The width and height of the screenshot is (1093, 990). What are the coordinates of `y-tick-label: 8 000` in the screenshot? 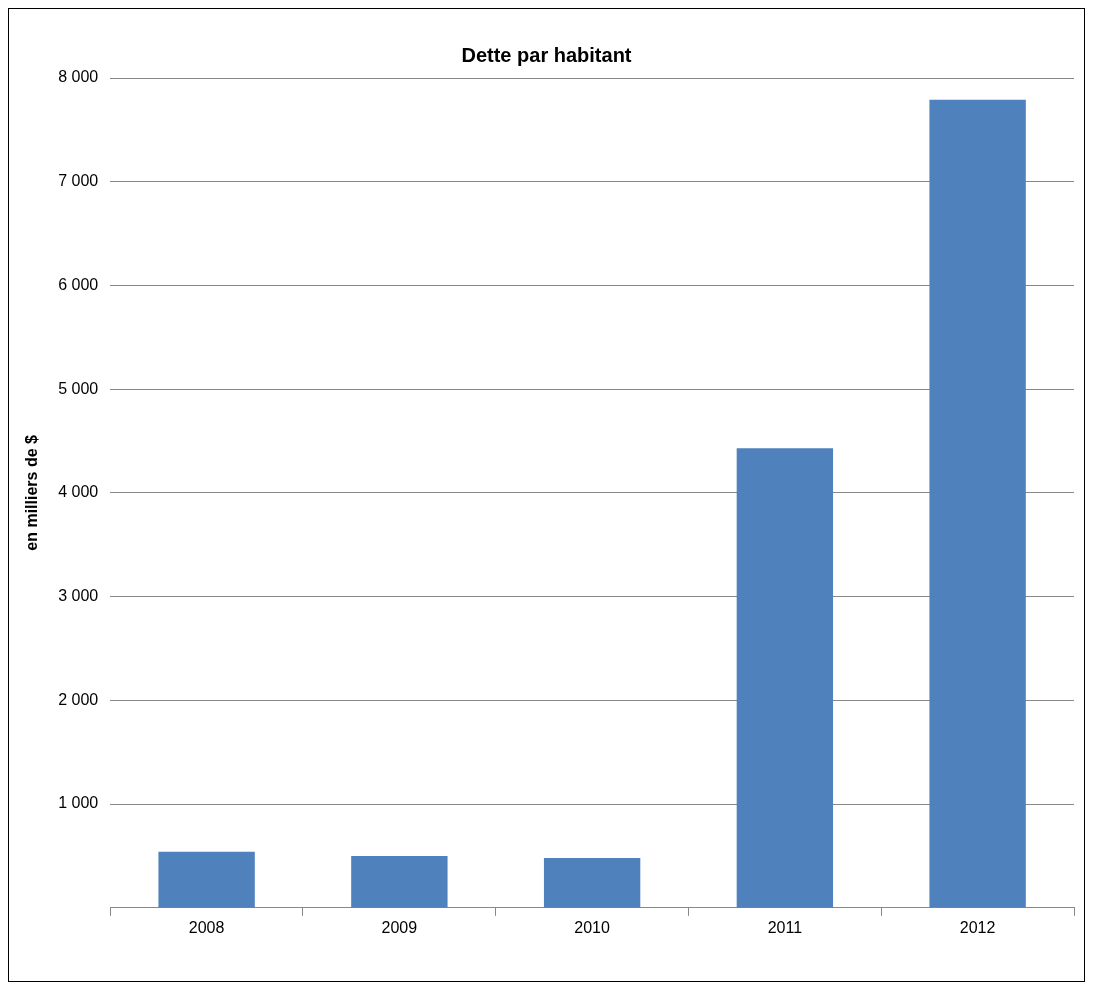 It's located at (78, 77).